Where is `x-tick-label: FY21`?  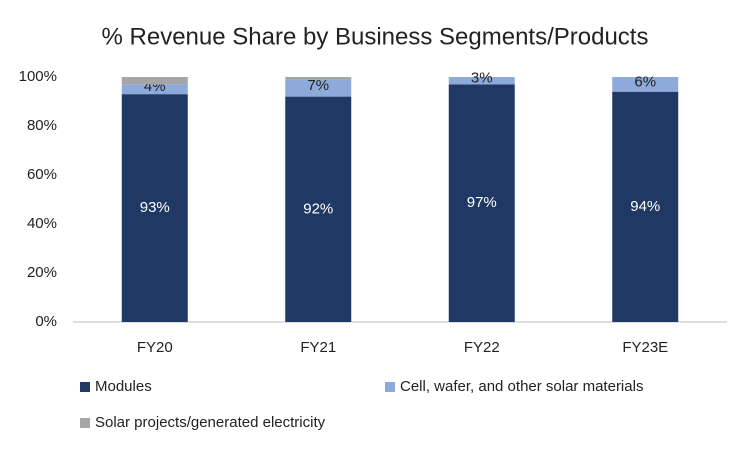 x-tick-label: FY21 is located at coordinates (318, 347).